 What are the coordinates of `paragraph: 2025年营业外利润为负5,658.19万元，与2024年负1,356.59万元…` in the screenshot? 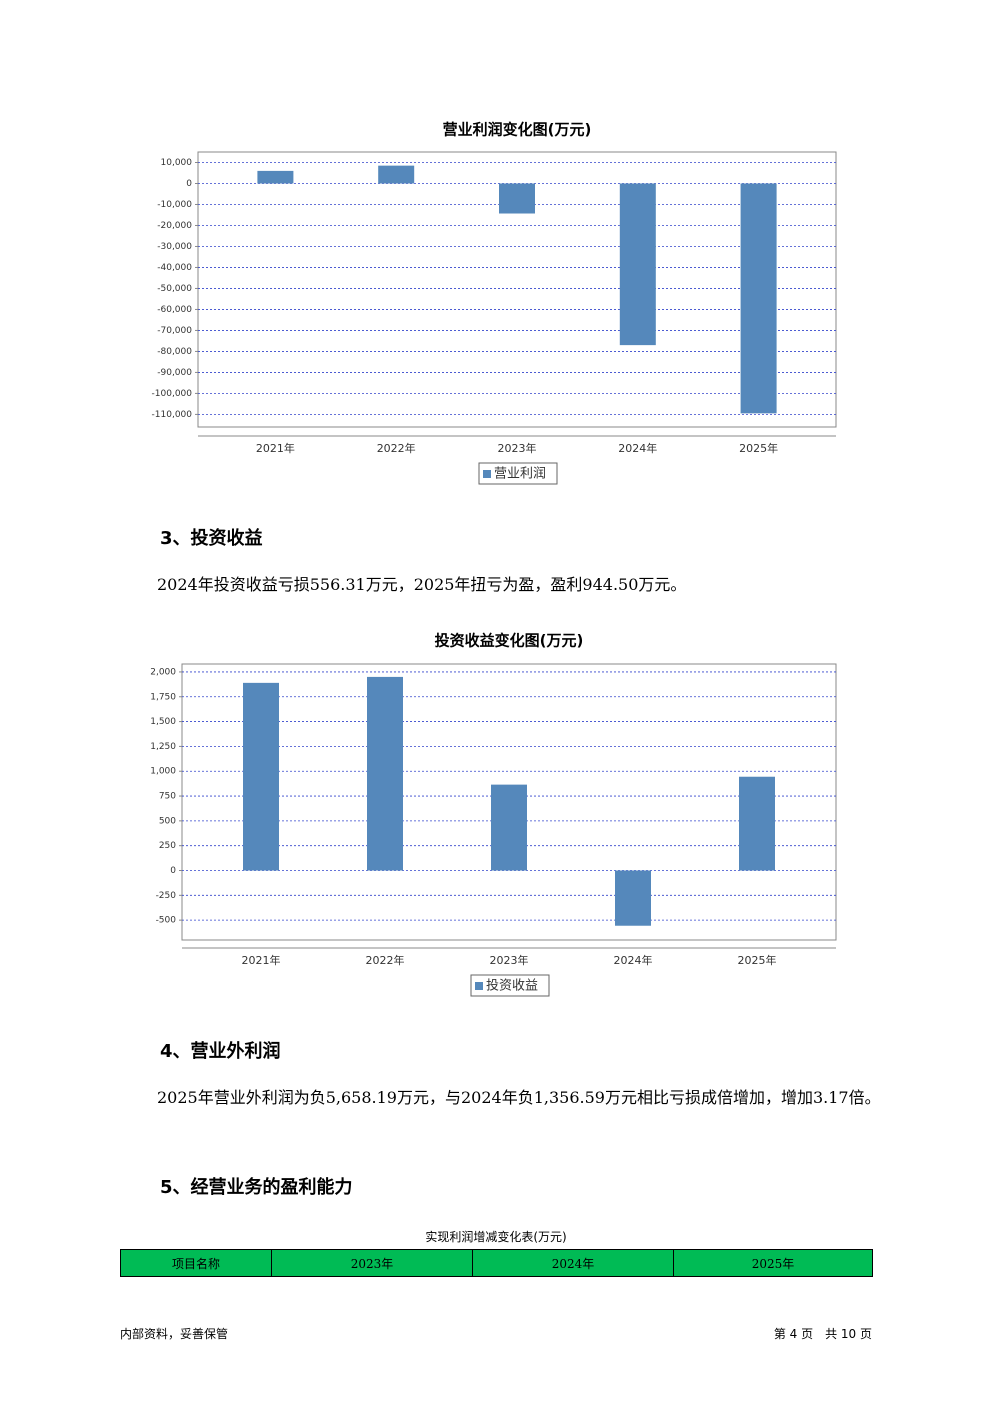 It's located at (519, 1097).